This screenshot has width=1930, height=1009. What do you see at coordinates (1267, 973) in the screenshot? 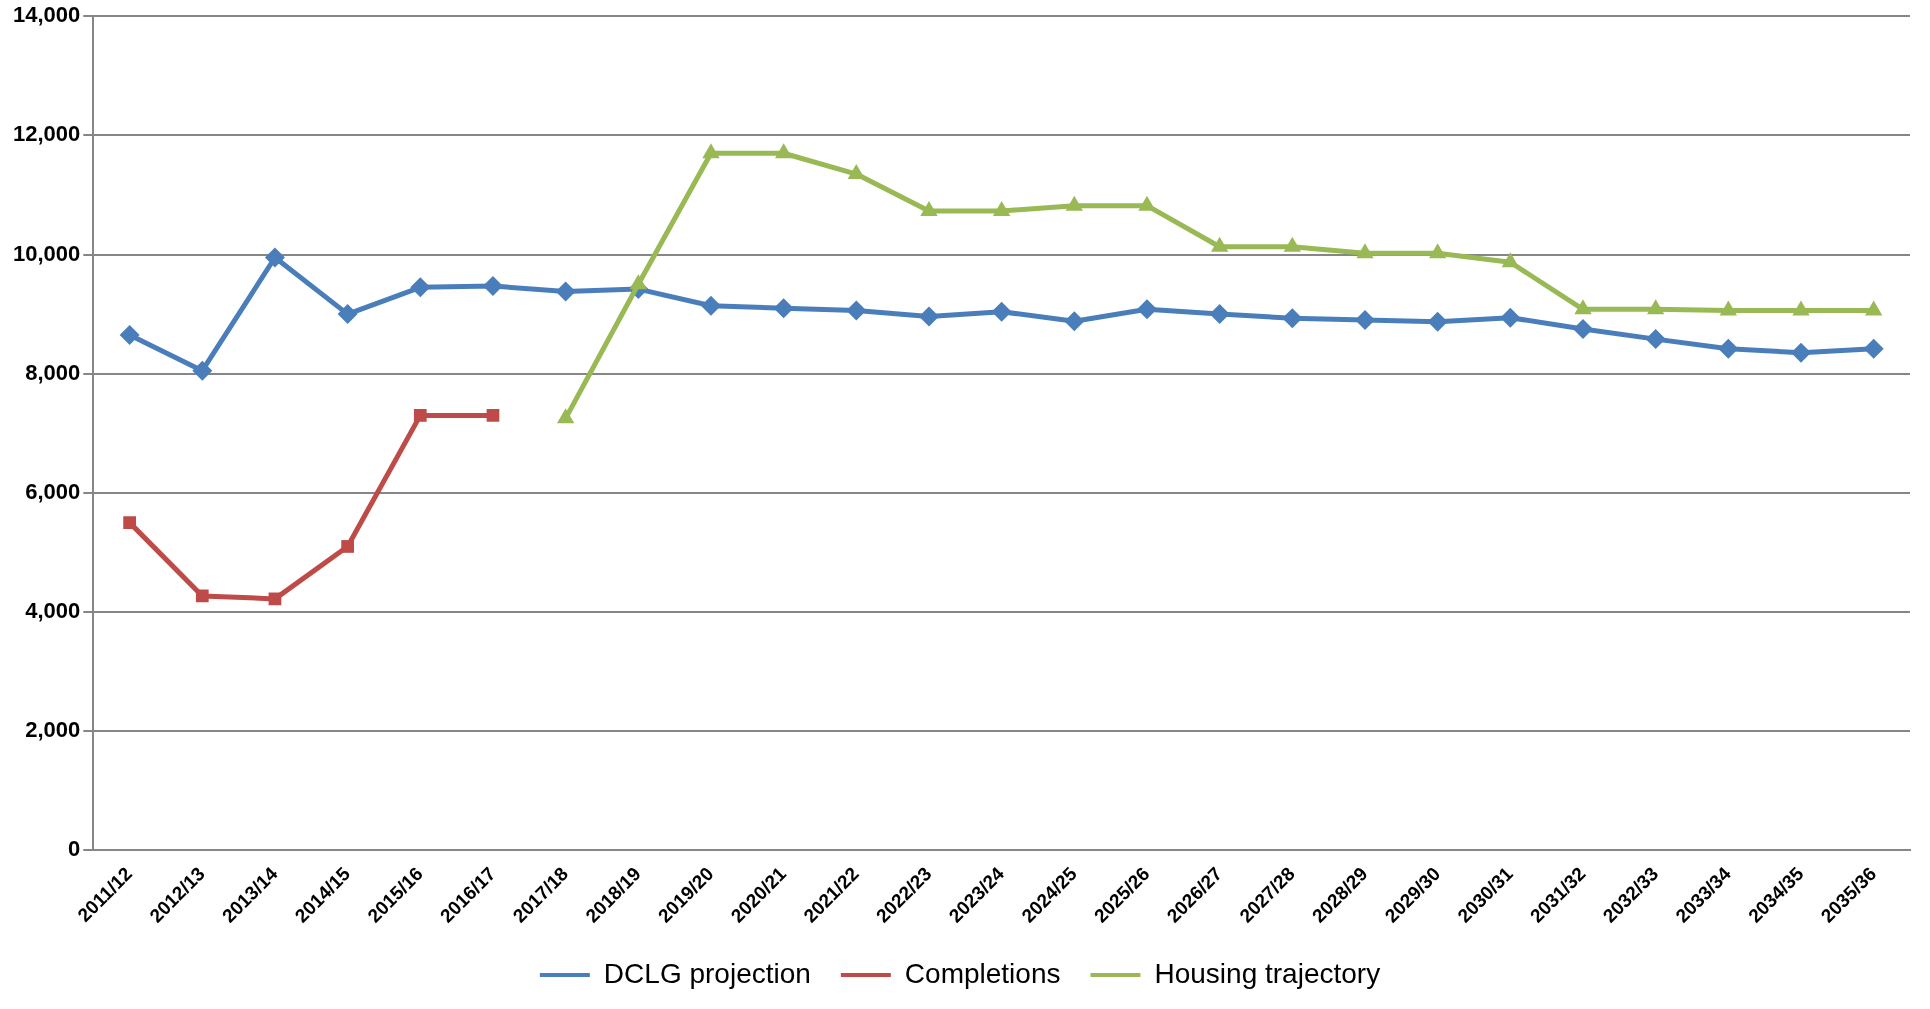
I see `legend-label: Housing trajectory` at bounding box center [1267, 973].